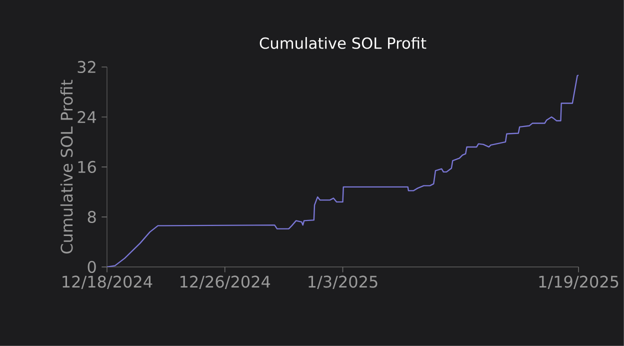 The width and height of the screenshot is (624, 346). What do you see at coordinates (92, 267) in the screenshot?
I see `y-tick-label: 0` at bounding box center [92, 267].